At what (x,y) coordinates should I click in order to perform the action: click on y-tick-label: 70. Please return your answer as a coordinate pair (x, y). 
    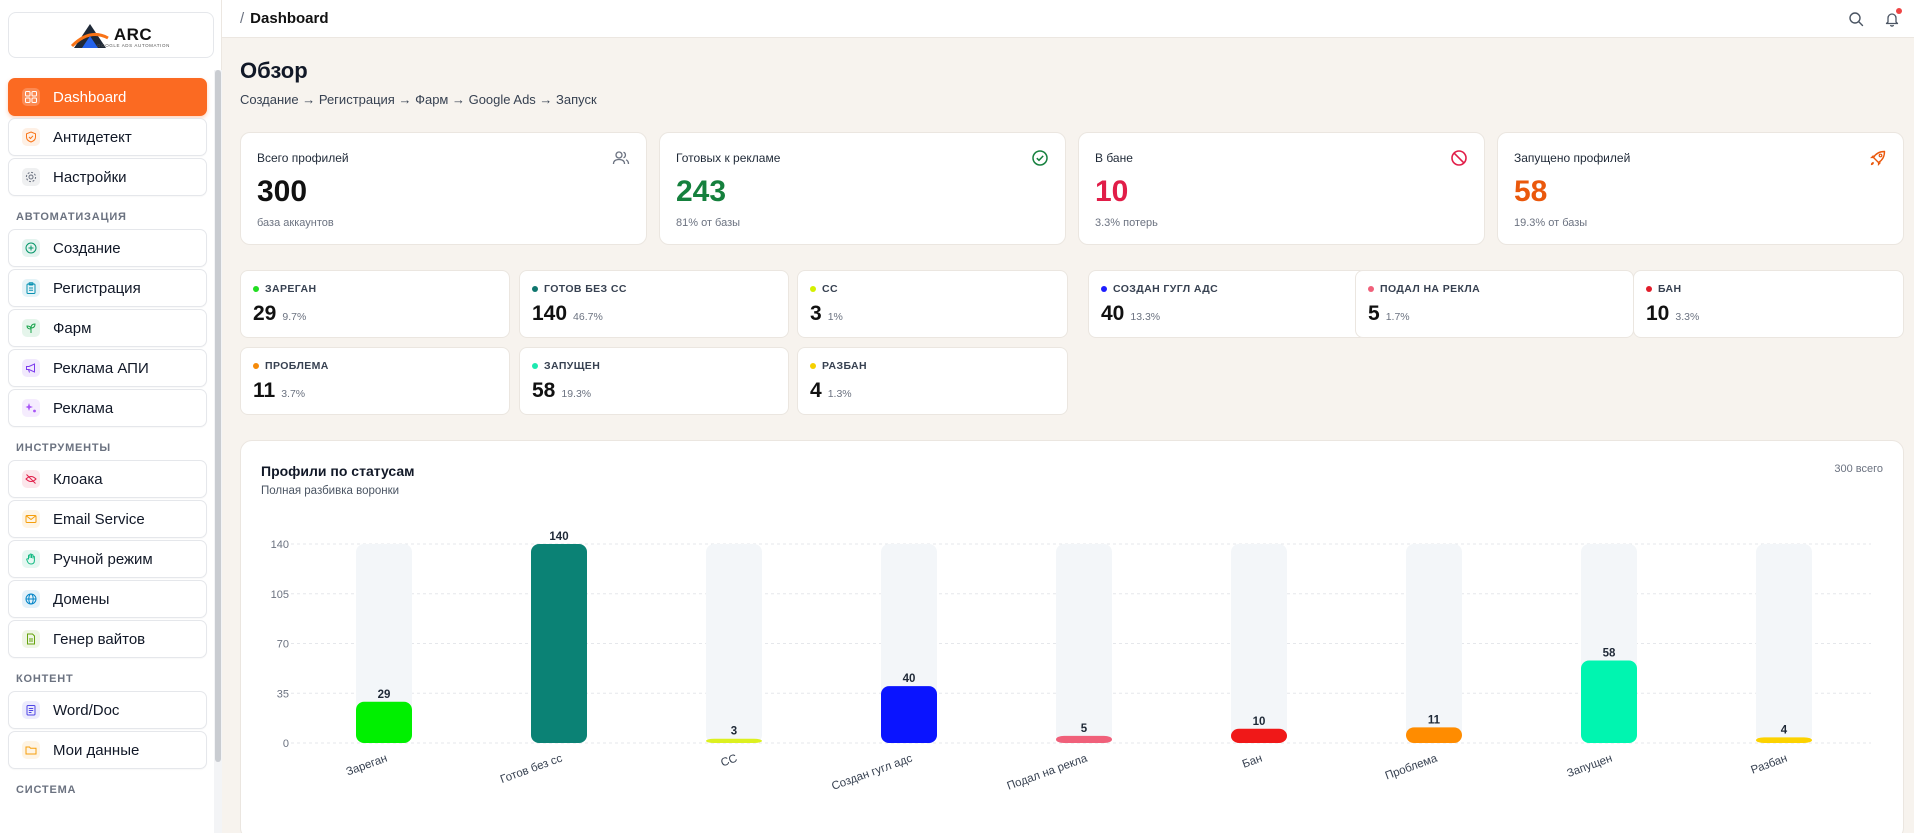
    Looking at the image, I should click on (283, 645).